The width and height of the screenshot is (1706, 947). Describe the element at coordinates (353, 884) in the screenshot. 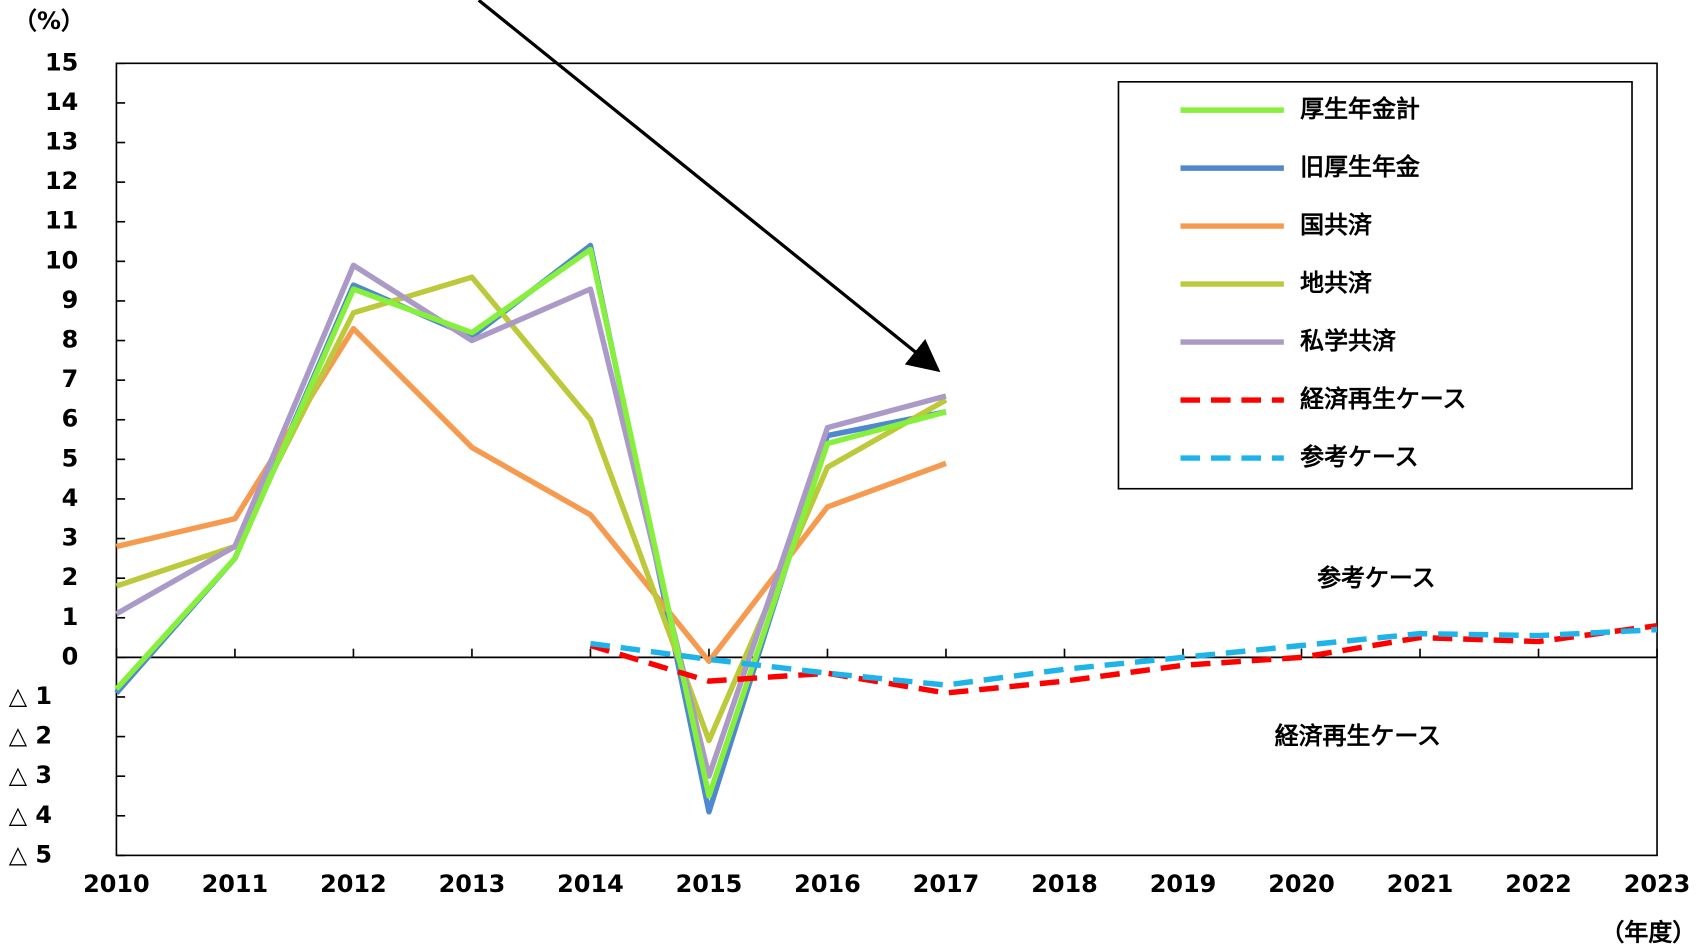

I see `x-tick-label: 2012` at that location.